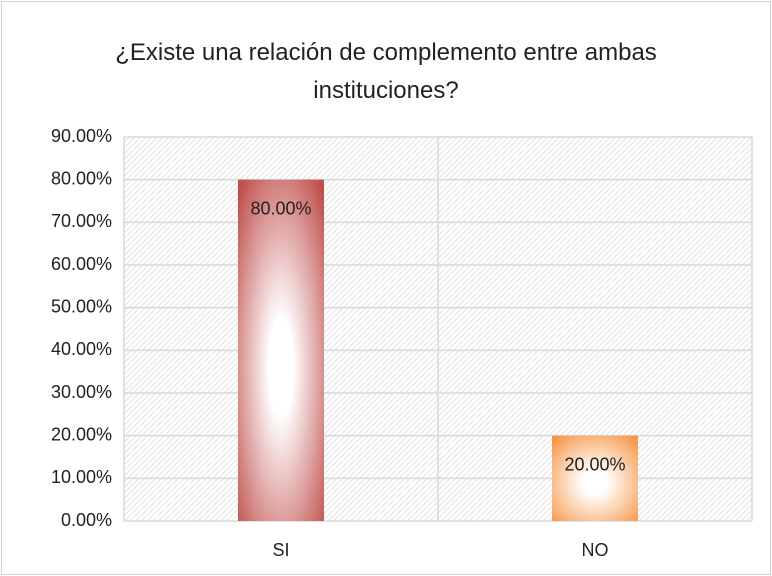 Image resolution: width=772 pixels, height=576 pixels. I want to click on y-tick-label: 10.00%, so click(81, 477).